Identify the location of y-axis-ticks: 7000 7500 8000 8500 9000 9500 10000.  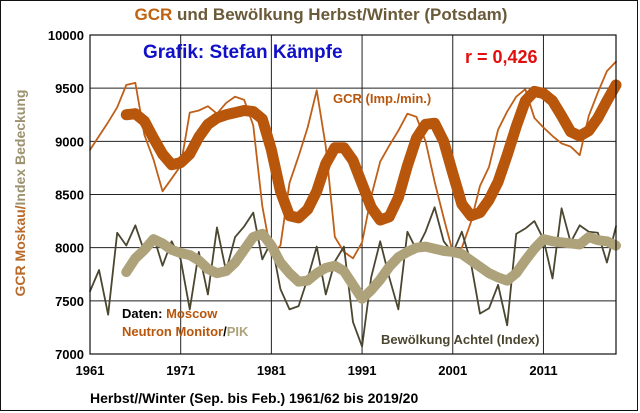
(66, 195).